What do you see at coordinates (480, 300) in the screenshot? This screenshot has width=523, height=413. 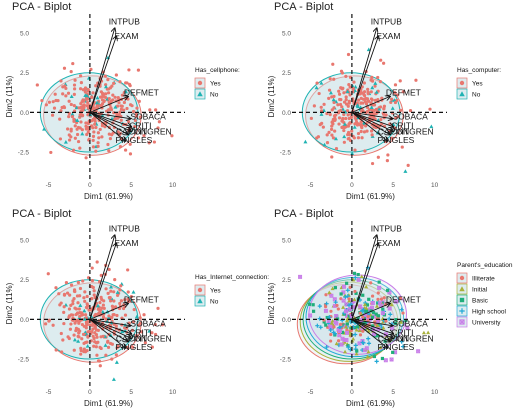 I see `legend-label: Basic` at bounding box center [480, 300].